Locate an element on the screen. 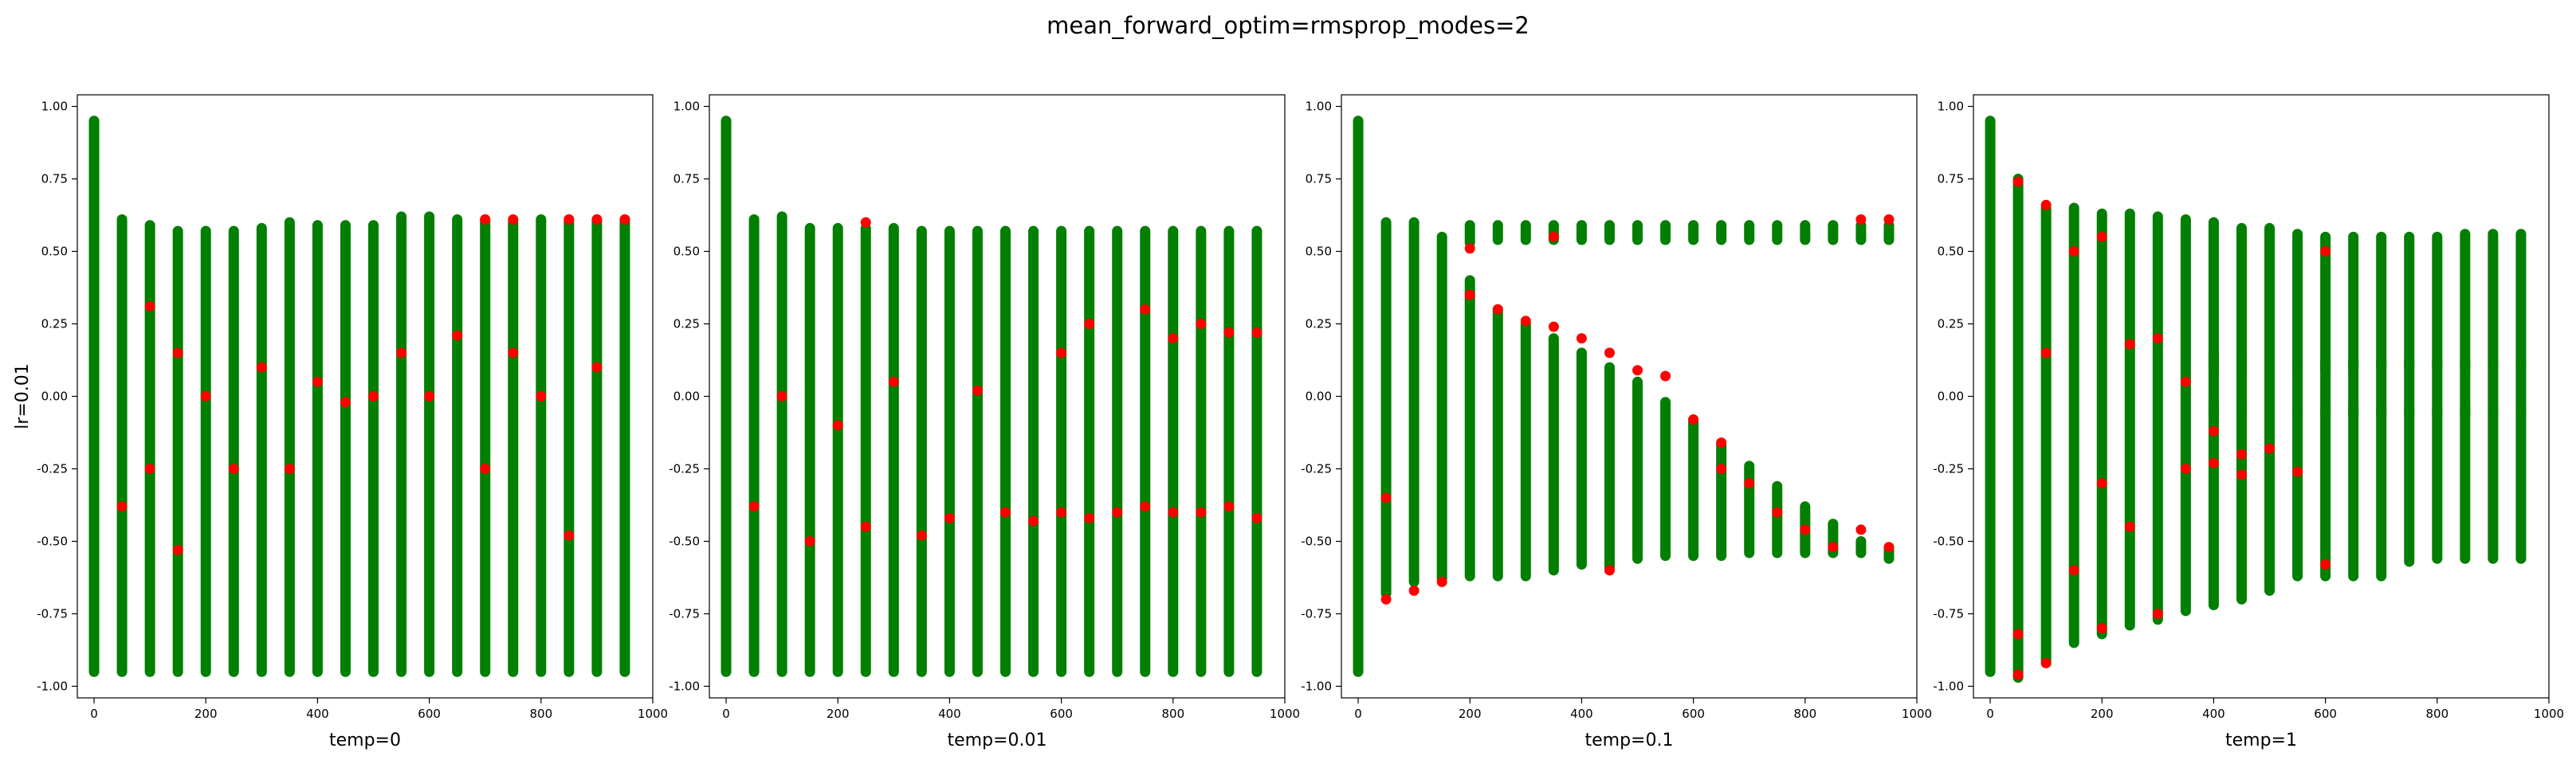  x-tick-label: 0 is located at coordinates (1990, 714).